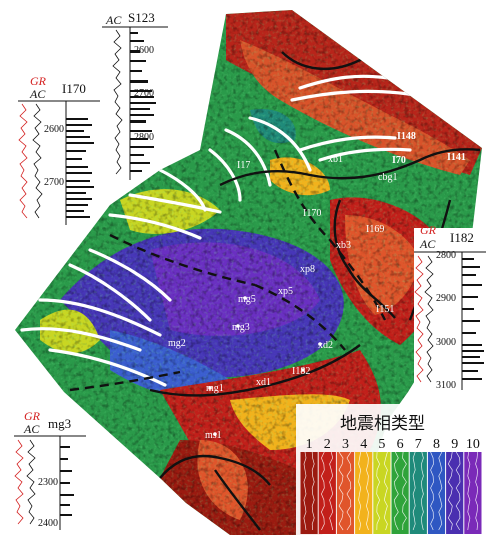 This screenshot has width=487, height=538. I want to click on legend-class-2-label: 2, so click(327, 444).